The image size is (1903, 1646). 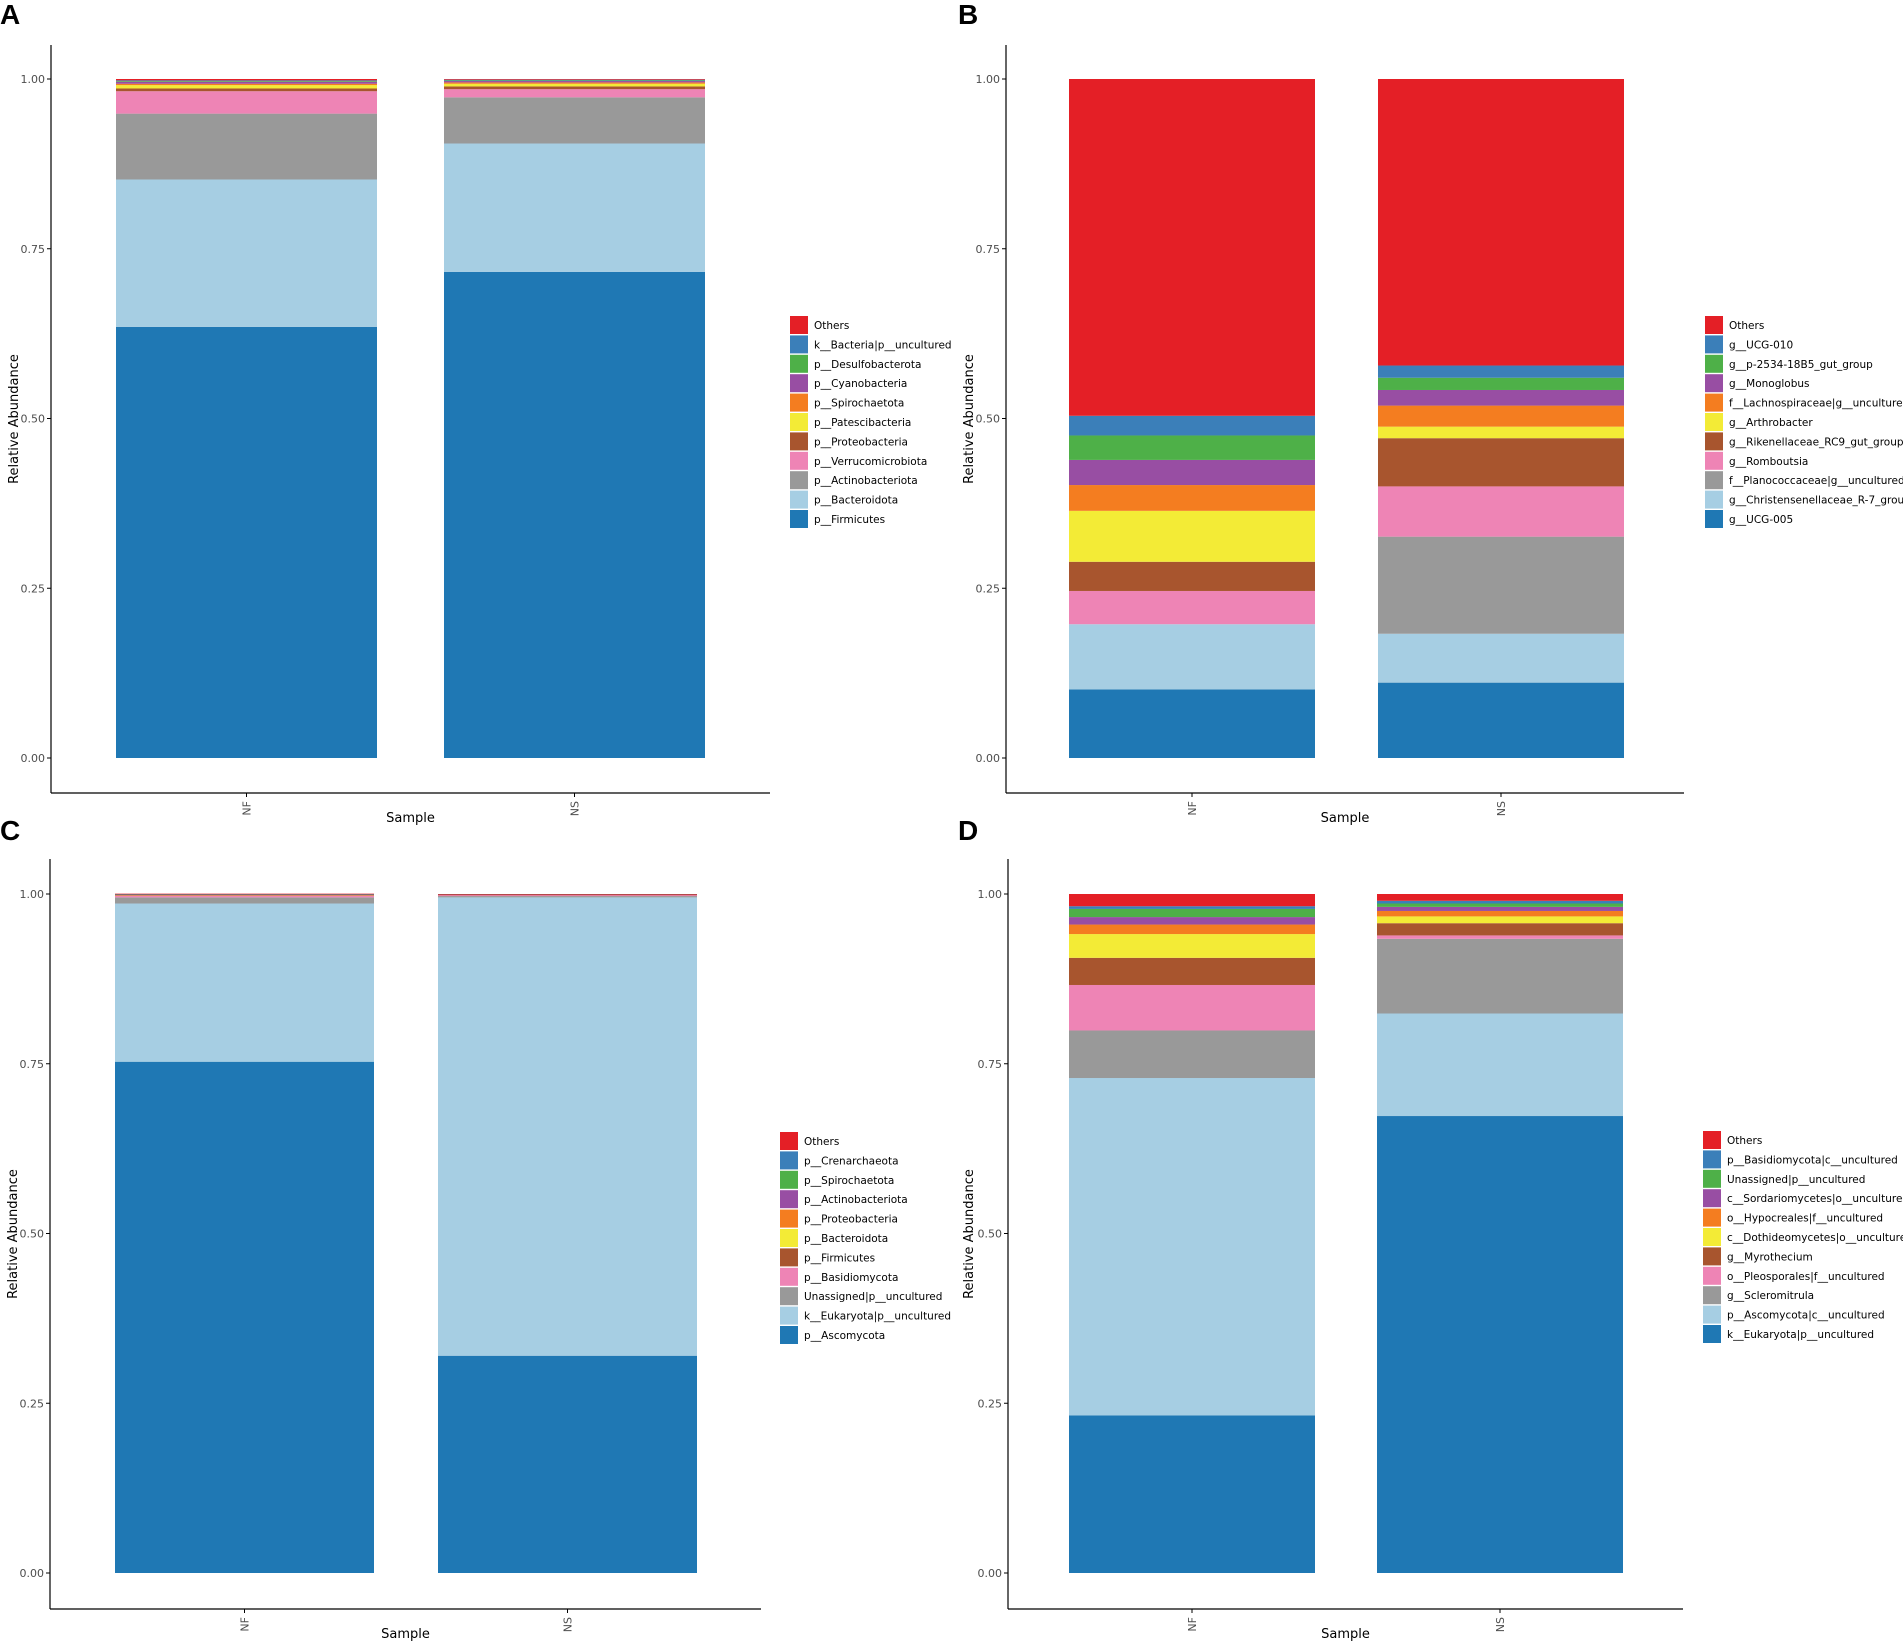 I want to click on legend-label: g__Rikenellaceae_RC9_gut_group, so click(x=1816, y=442).